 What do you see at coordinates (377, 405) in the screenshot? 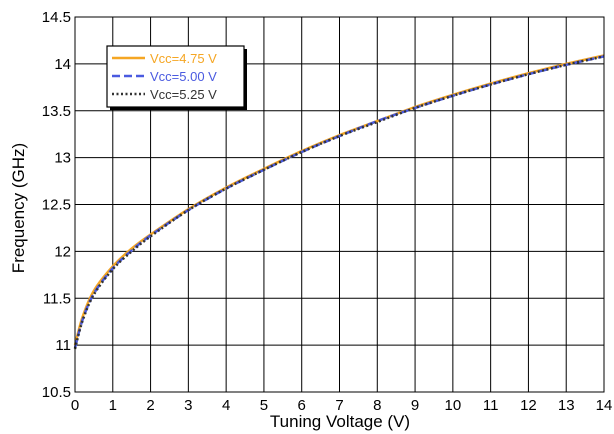
I see `x-tick-label: 8` at bounding box center [377, 405].